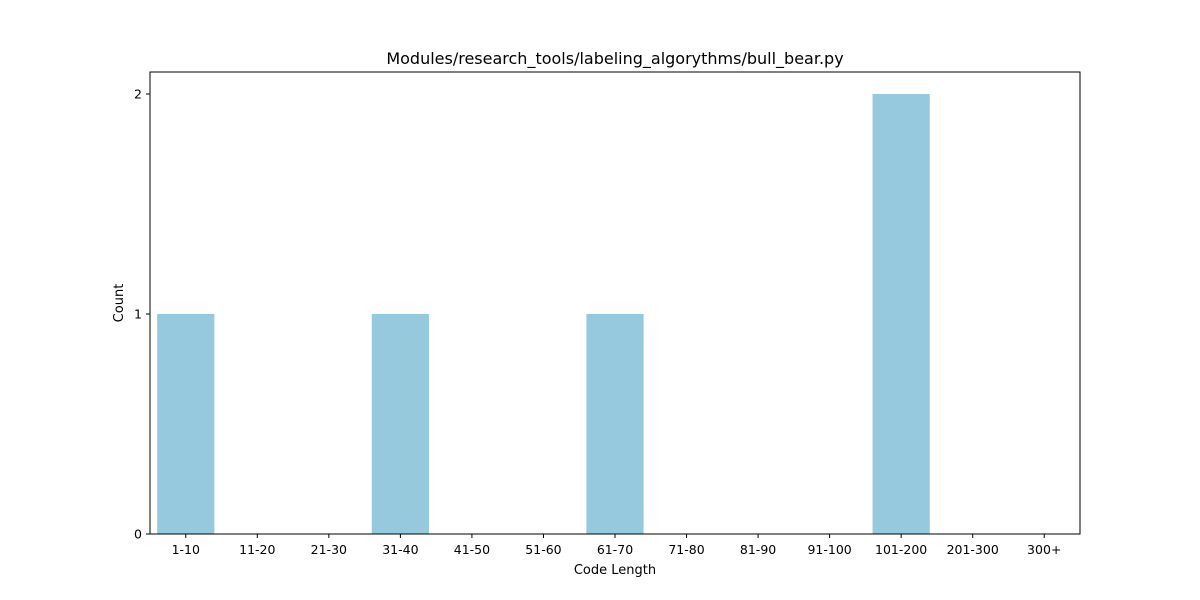 This screenshot has width=1200, height=600. Describe the element at coordinates (186, 549) in the screenshot. I see `x-tick-label: 1-10` at that location.